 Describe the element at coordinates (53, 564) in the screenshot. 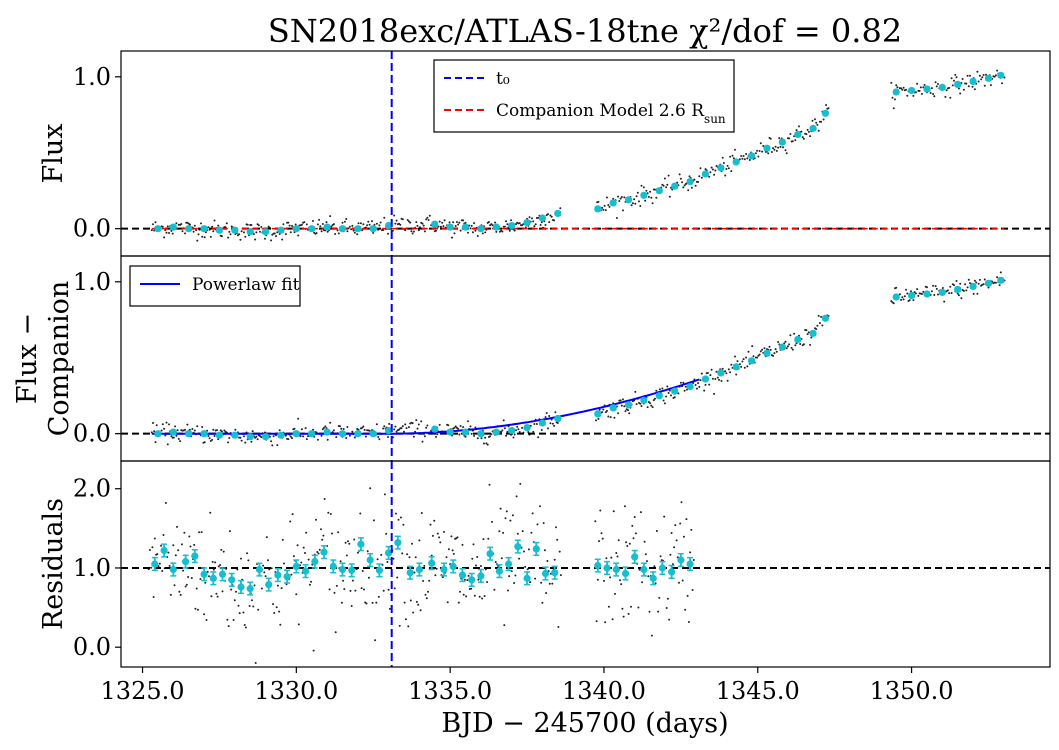

I see `y-axis-label-residuals: Residuals` at that location.